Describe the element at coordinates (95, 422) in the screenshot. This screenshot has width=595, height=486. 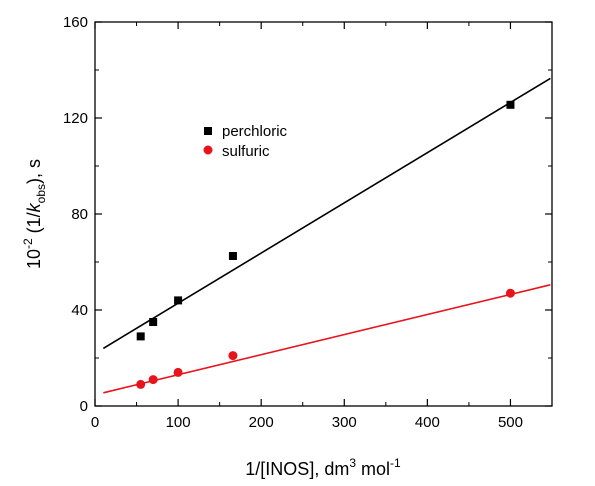
I see `x-tick-label: 0` at that location.